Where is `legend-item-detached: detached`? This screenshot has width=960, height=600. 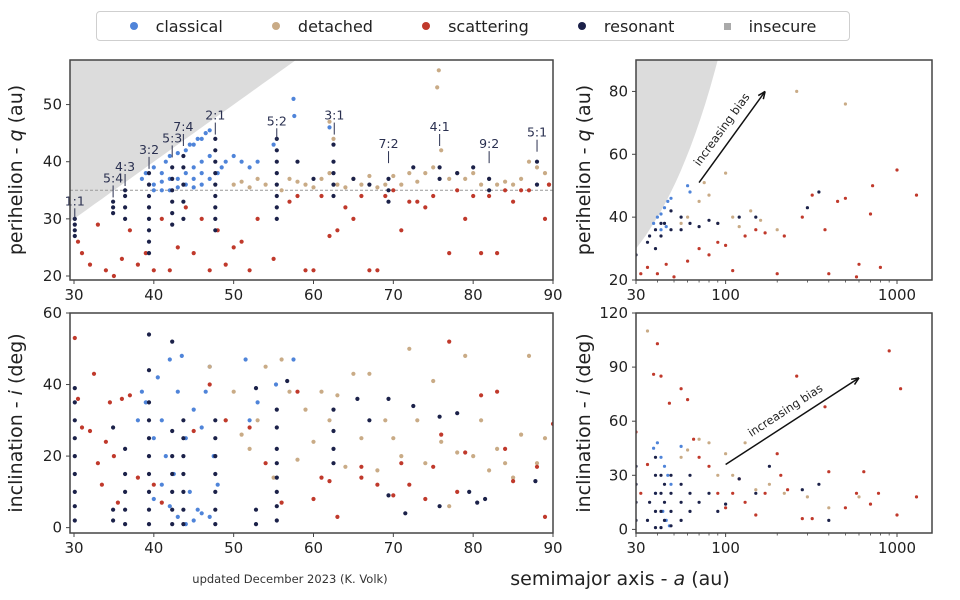
legend-item-detached: detached is located at coordinates (322, 26).